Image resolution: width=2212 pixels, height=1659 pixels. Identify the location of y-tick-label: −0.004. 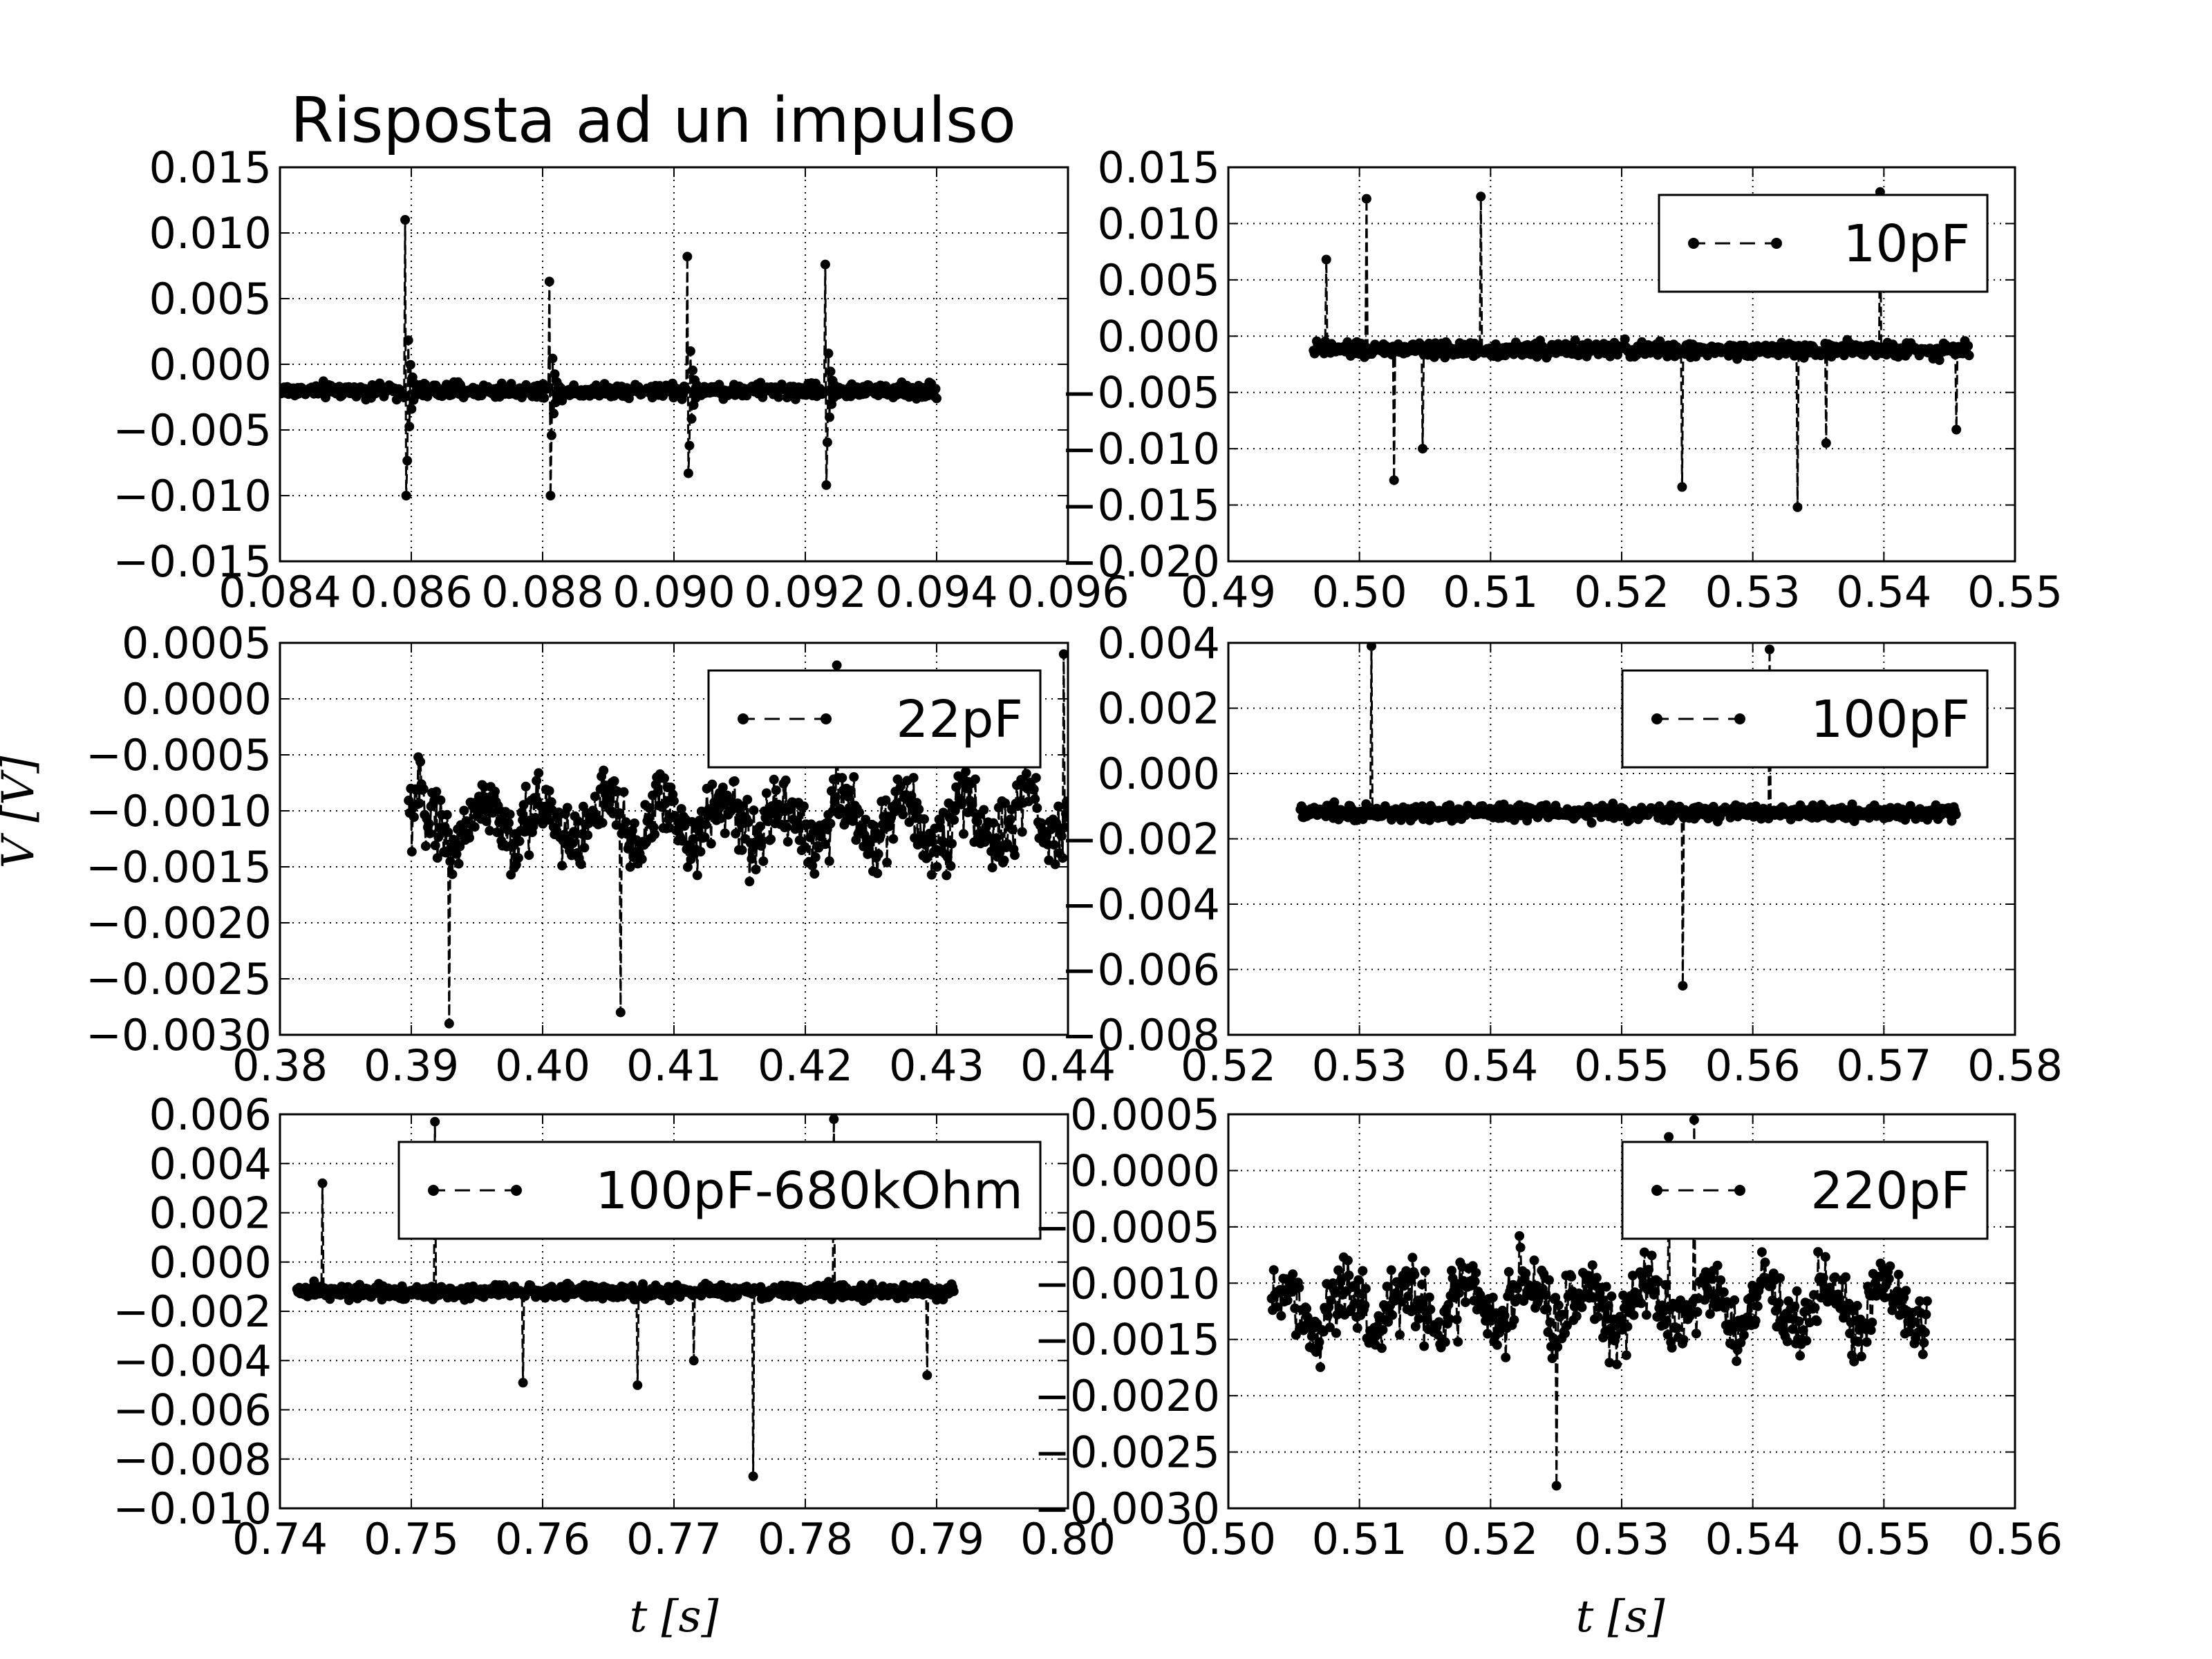
(1141, 904).